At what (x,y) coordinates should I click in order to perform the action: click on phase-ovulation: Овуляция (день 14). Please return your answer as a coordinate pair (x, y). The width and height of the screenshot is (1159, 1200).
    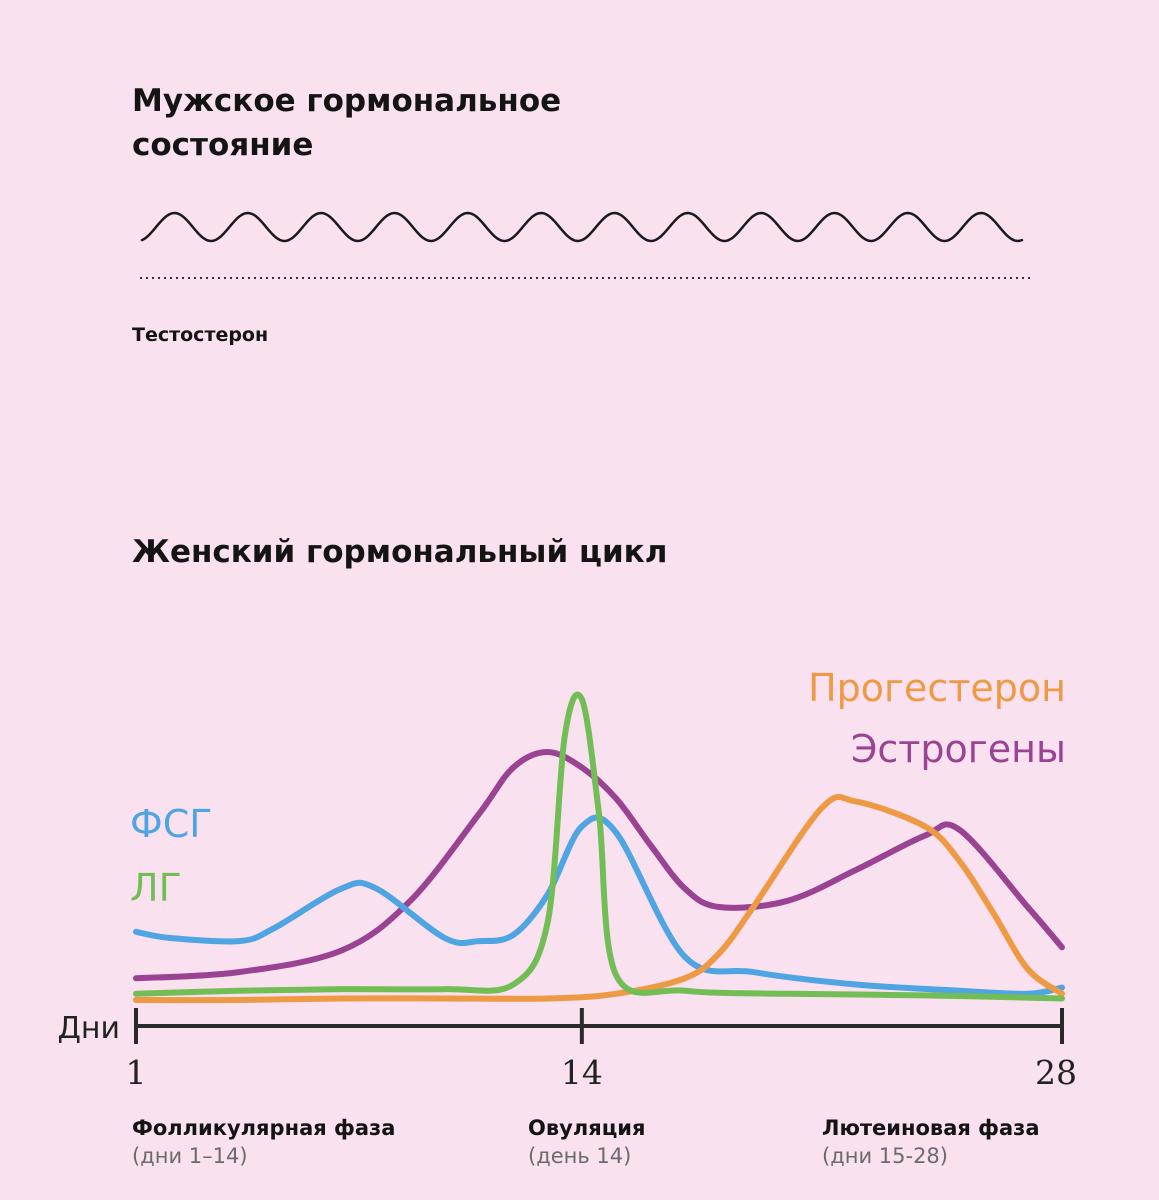
    Looking at the image, I should click on (586, 1142).